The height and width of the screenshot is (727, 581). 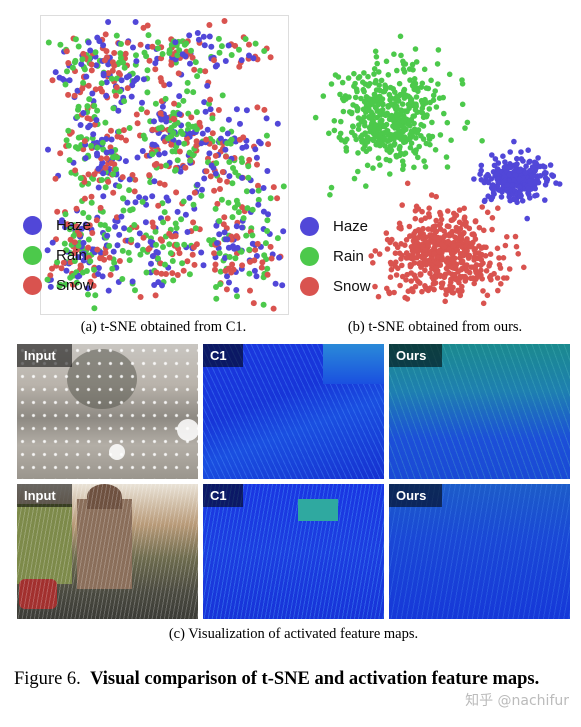 What do you see at coordinates (479, 551) in the screenshot?
I see `featuremap-ours-row2: Ours` at bounding box center [479, 551].